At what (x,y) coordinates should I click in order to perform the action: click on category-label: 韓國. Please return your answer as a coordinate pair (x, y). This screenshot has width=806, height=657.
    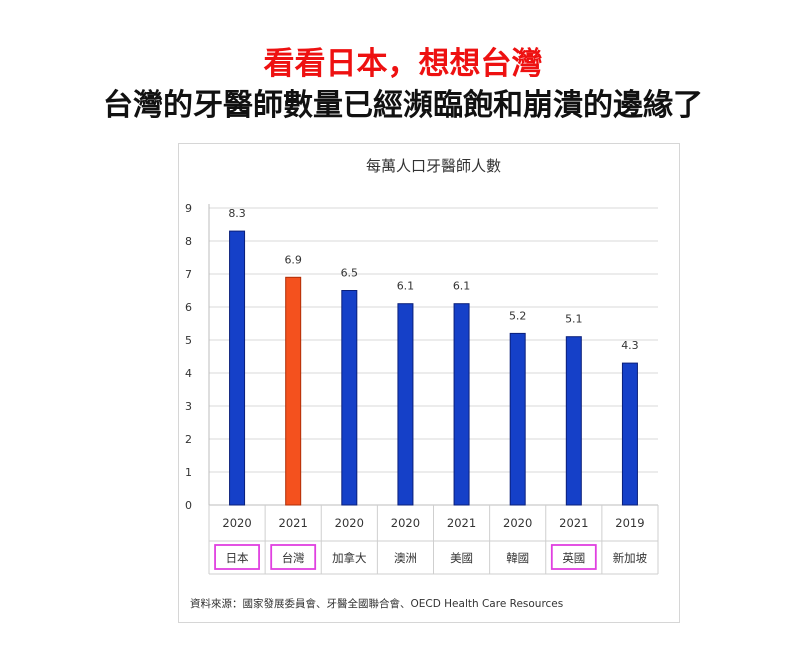
    Looking at the image, I should click on (517, 558).